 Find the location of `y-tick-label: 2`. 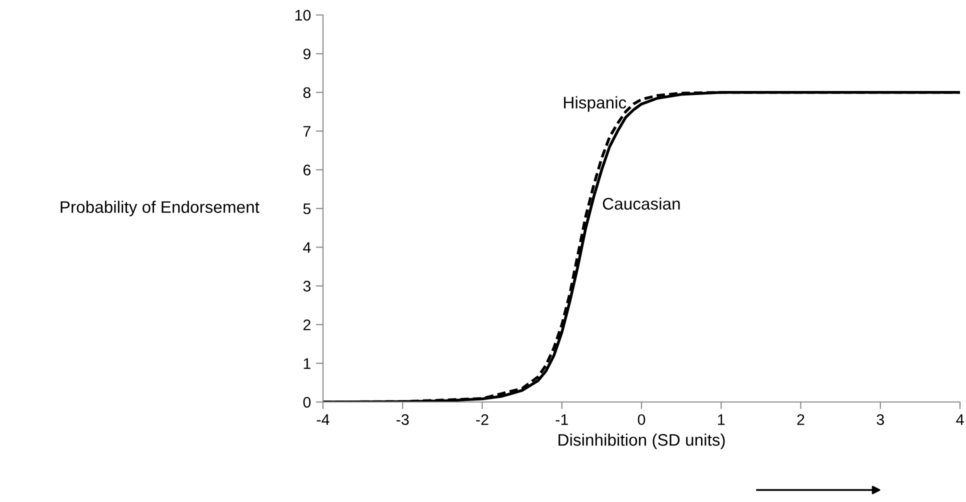

y-tick-label: 2 is located at coordinates (306, 324).